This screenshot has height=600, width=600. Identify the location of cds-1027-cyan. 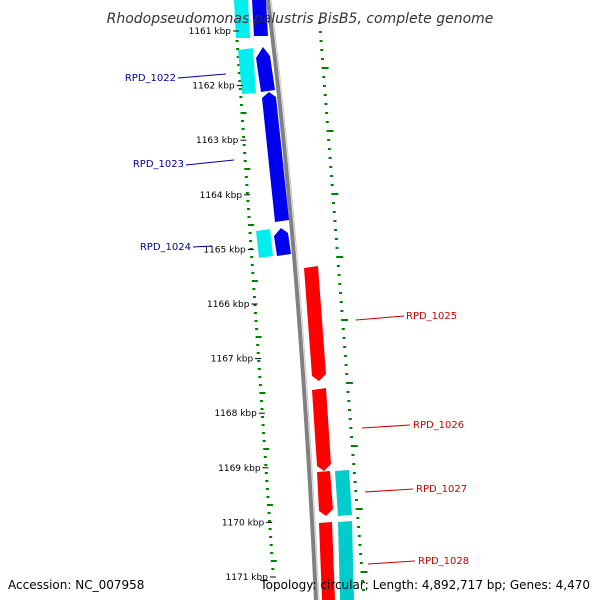
(343, 493).